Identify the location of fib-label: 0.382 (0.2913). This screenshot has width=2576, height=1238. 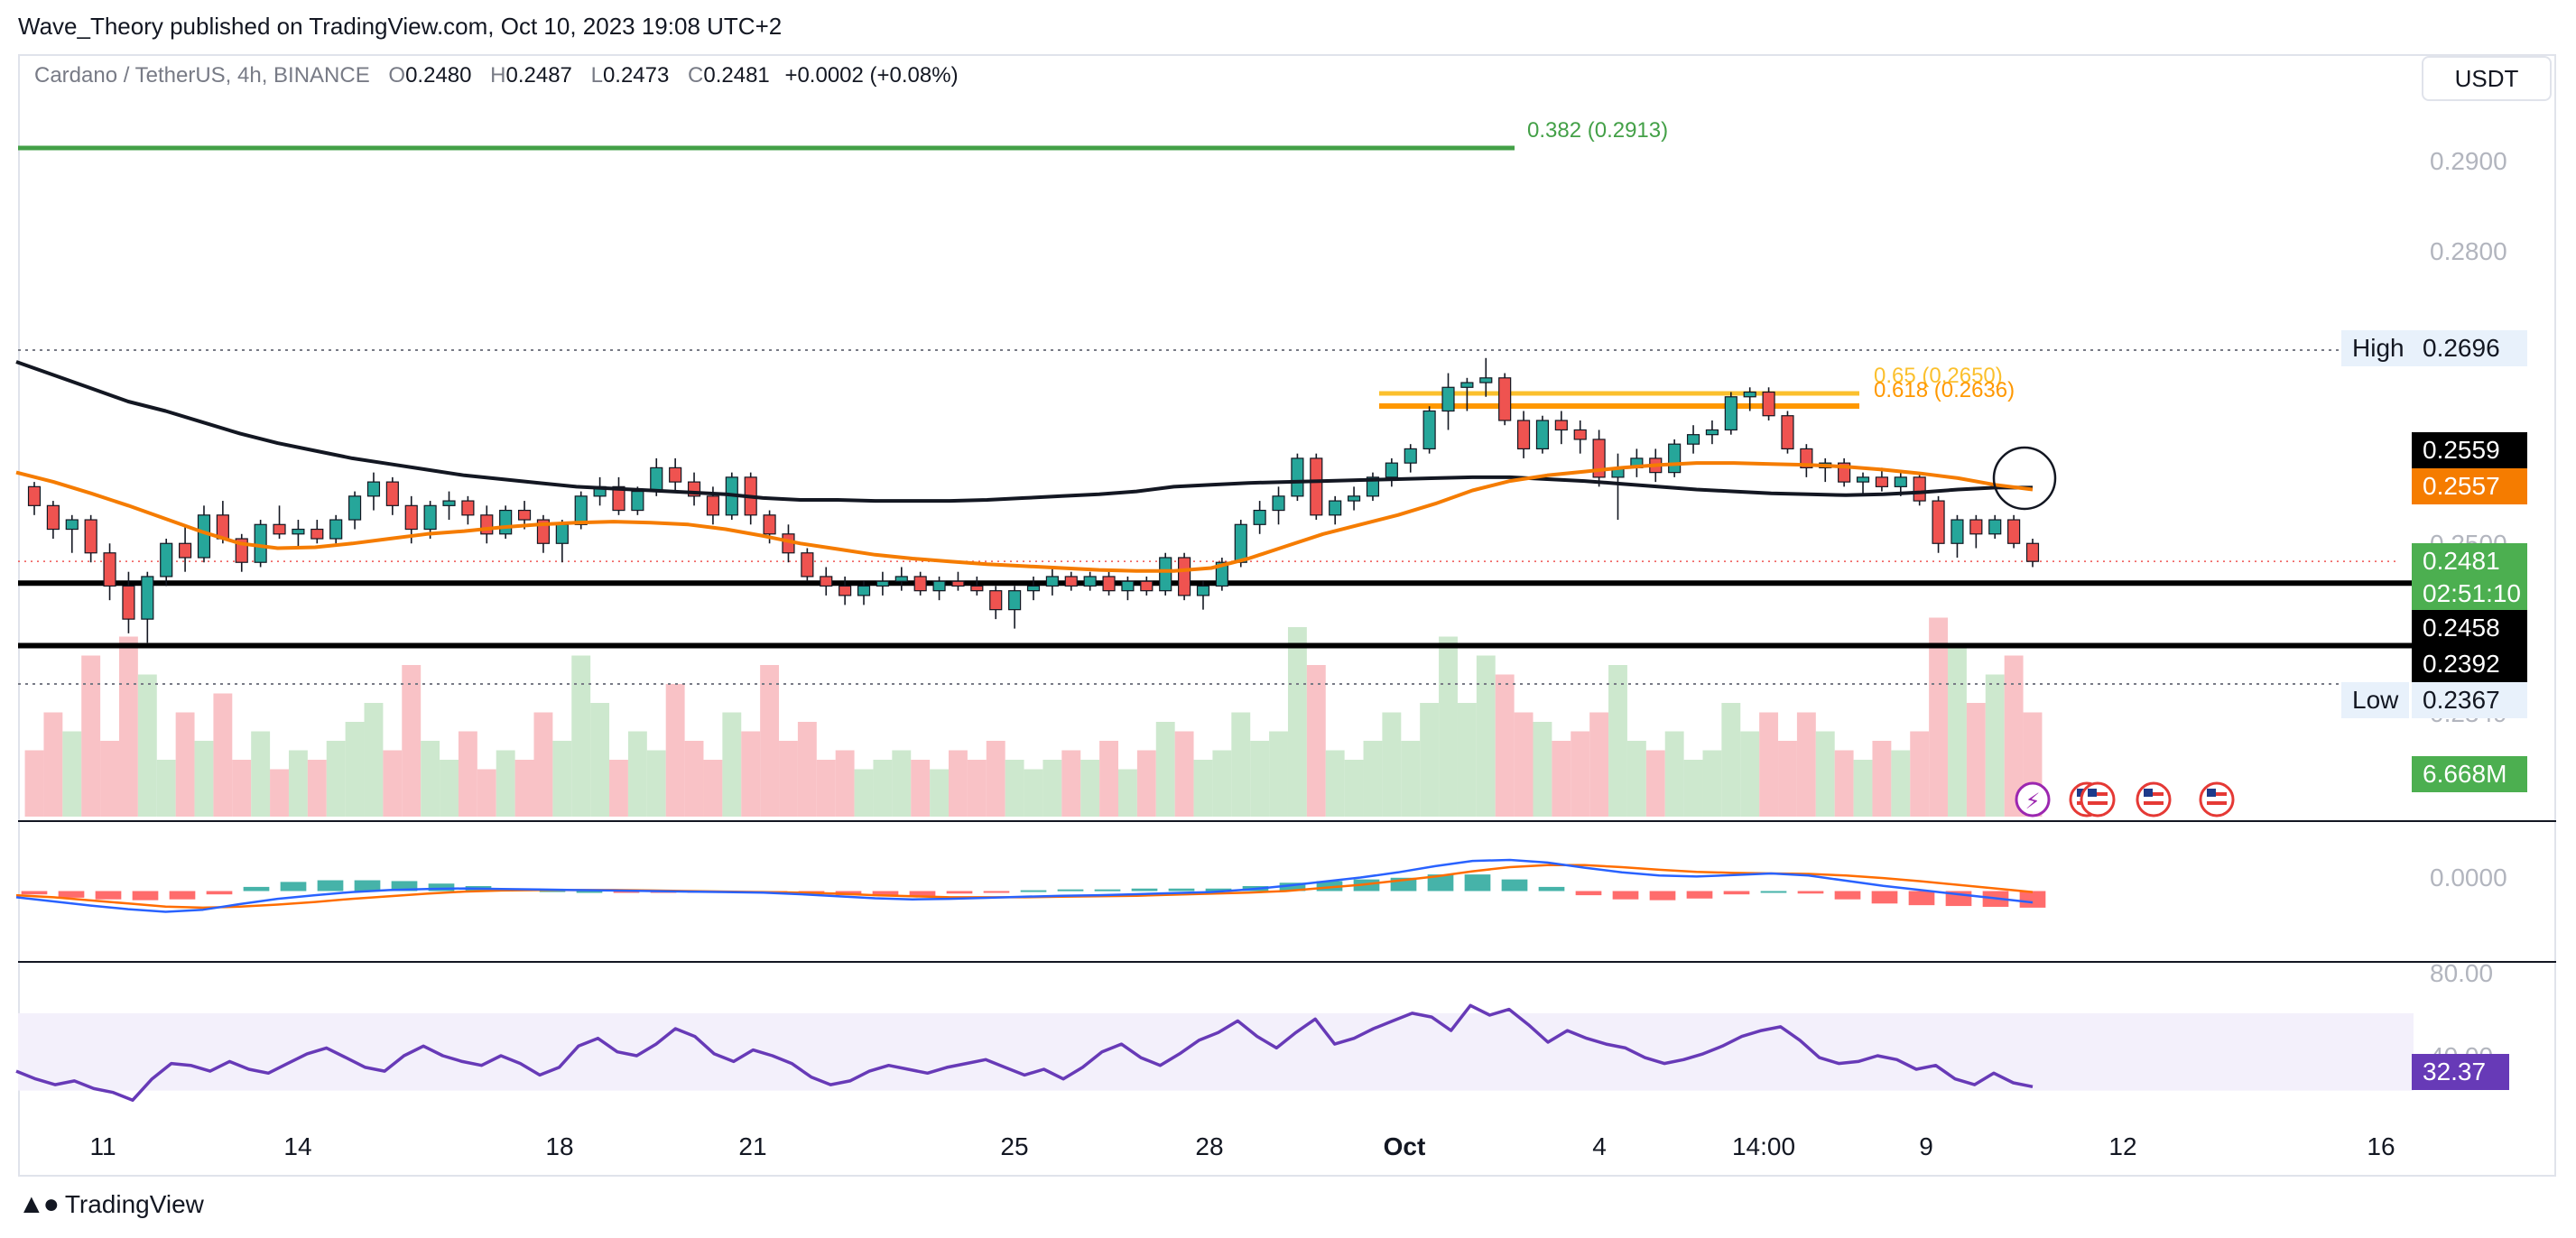
(1598, 130).